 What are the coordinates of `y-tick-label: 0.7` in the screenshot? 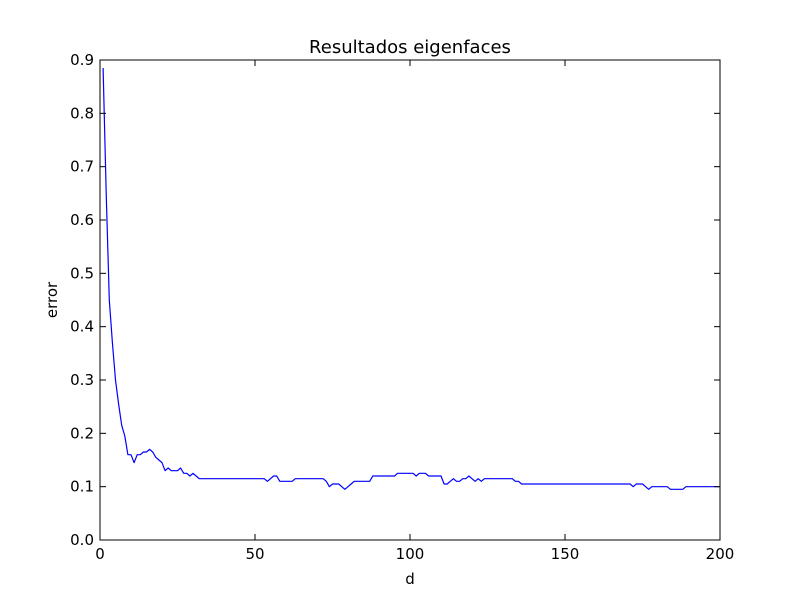 It's located at (82, 167).